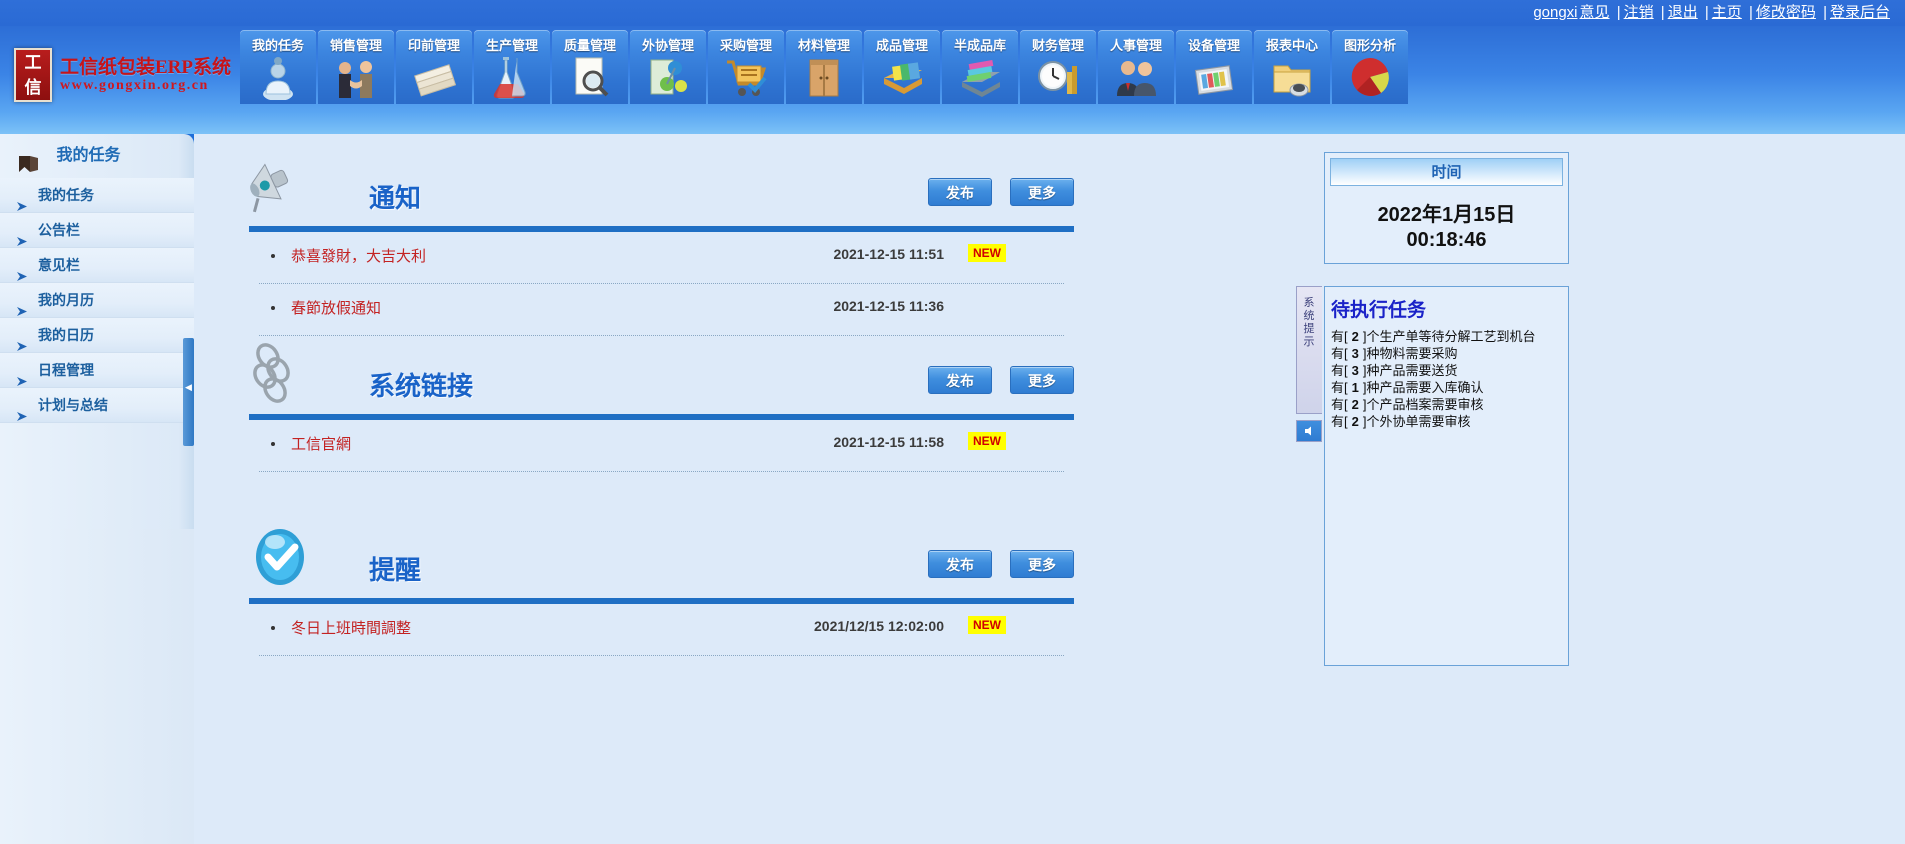 The image size is (1905, 844). What do you see at coordinates (97, 300) in the screenshot?
I see `sidebar-item-4: 我的月历` at bounding box center [97, 300].